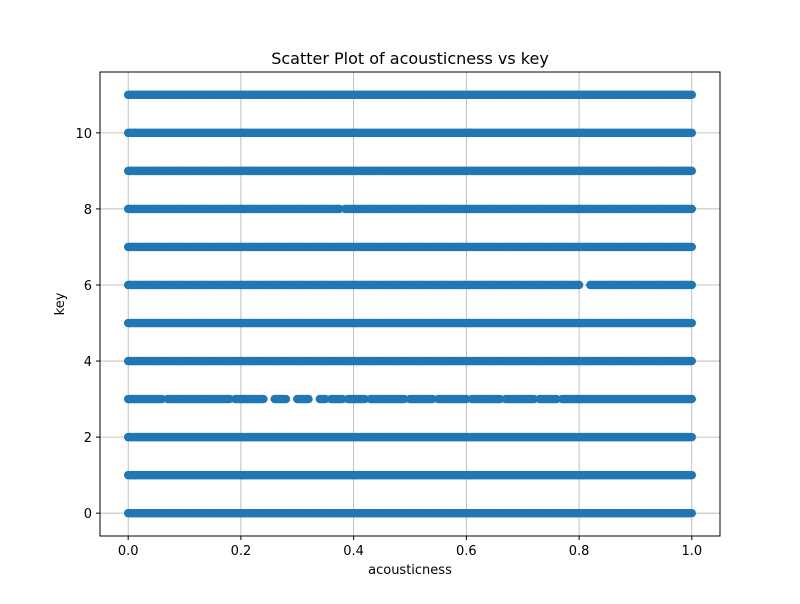  Describe the element at coordinates (88, 362) in the screenshot. I see `y-tick-label: 4` at that location.